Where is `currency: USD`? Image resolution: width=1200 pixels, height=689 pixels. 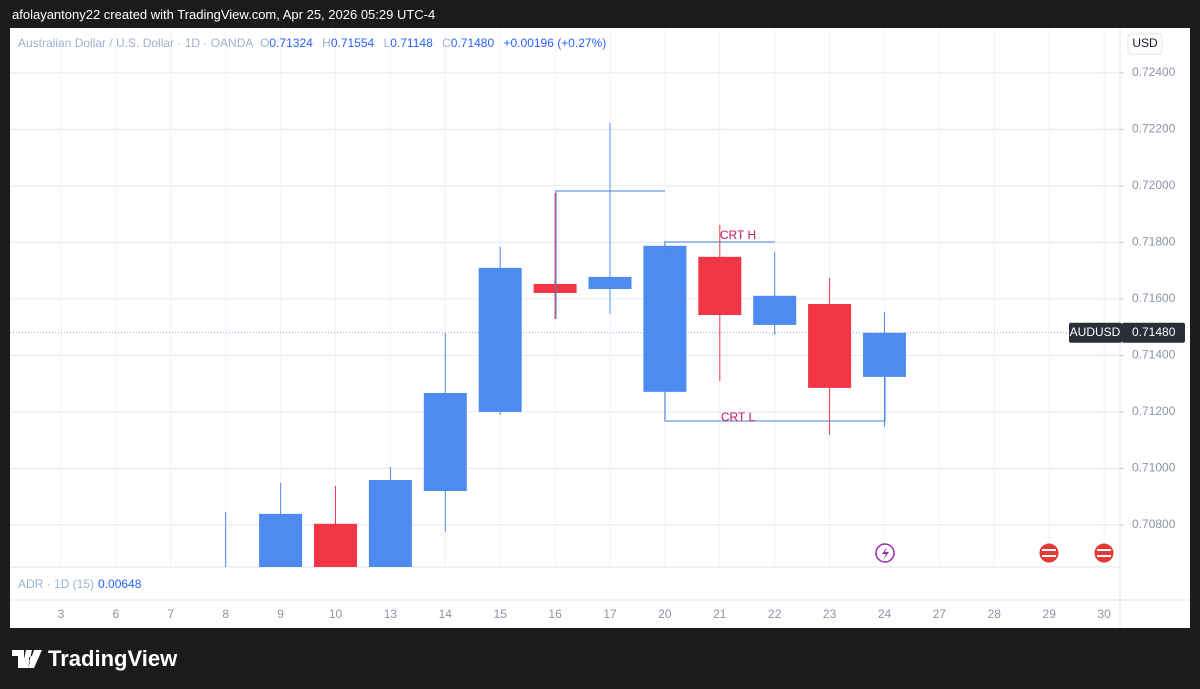 currency: USD is located at coordinates (1145, 43).